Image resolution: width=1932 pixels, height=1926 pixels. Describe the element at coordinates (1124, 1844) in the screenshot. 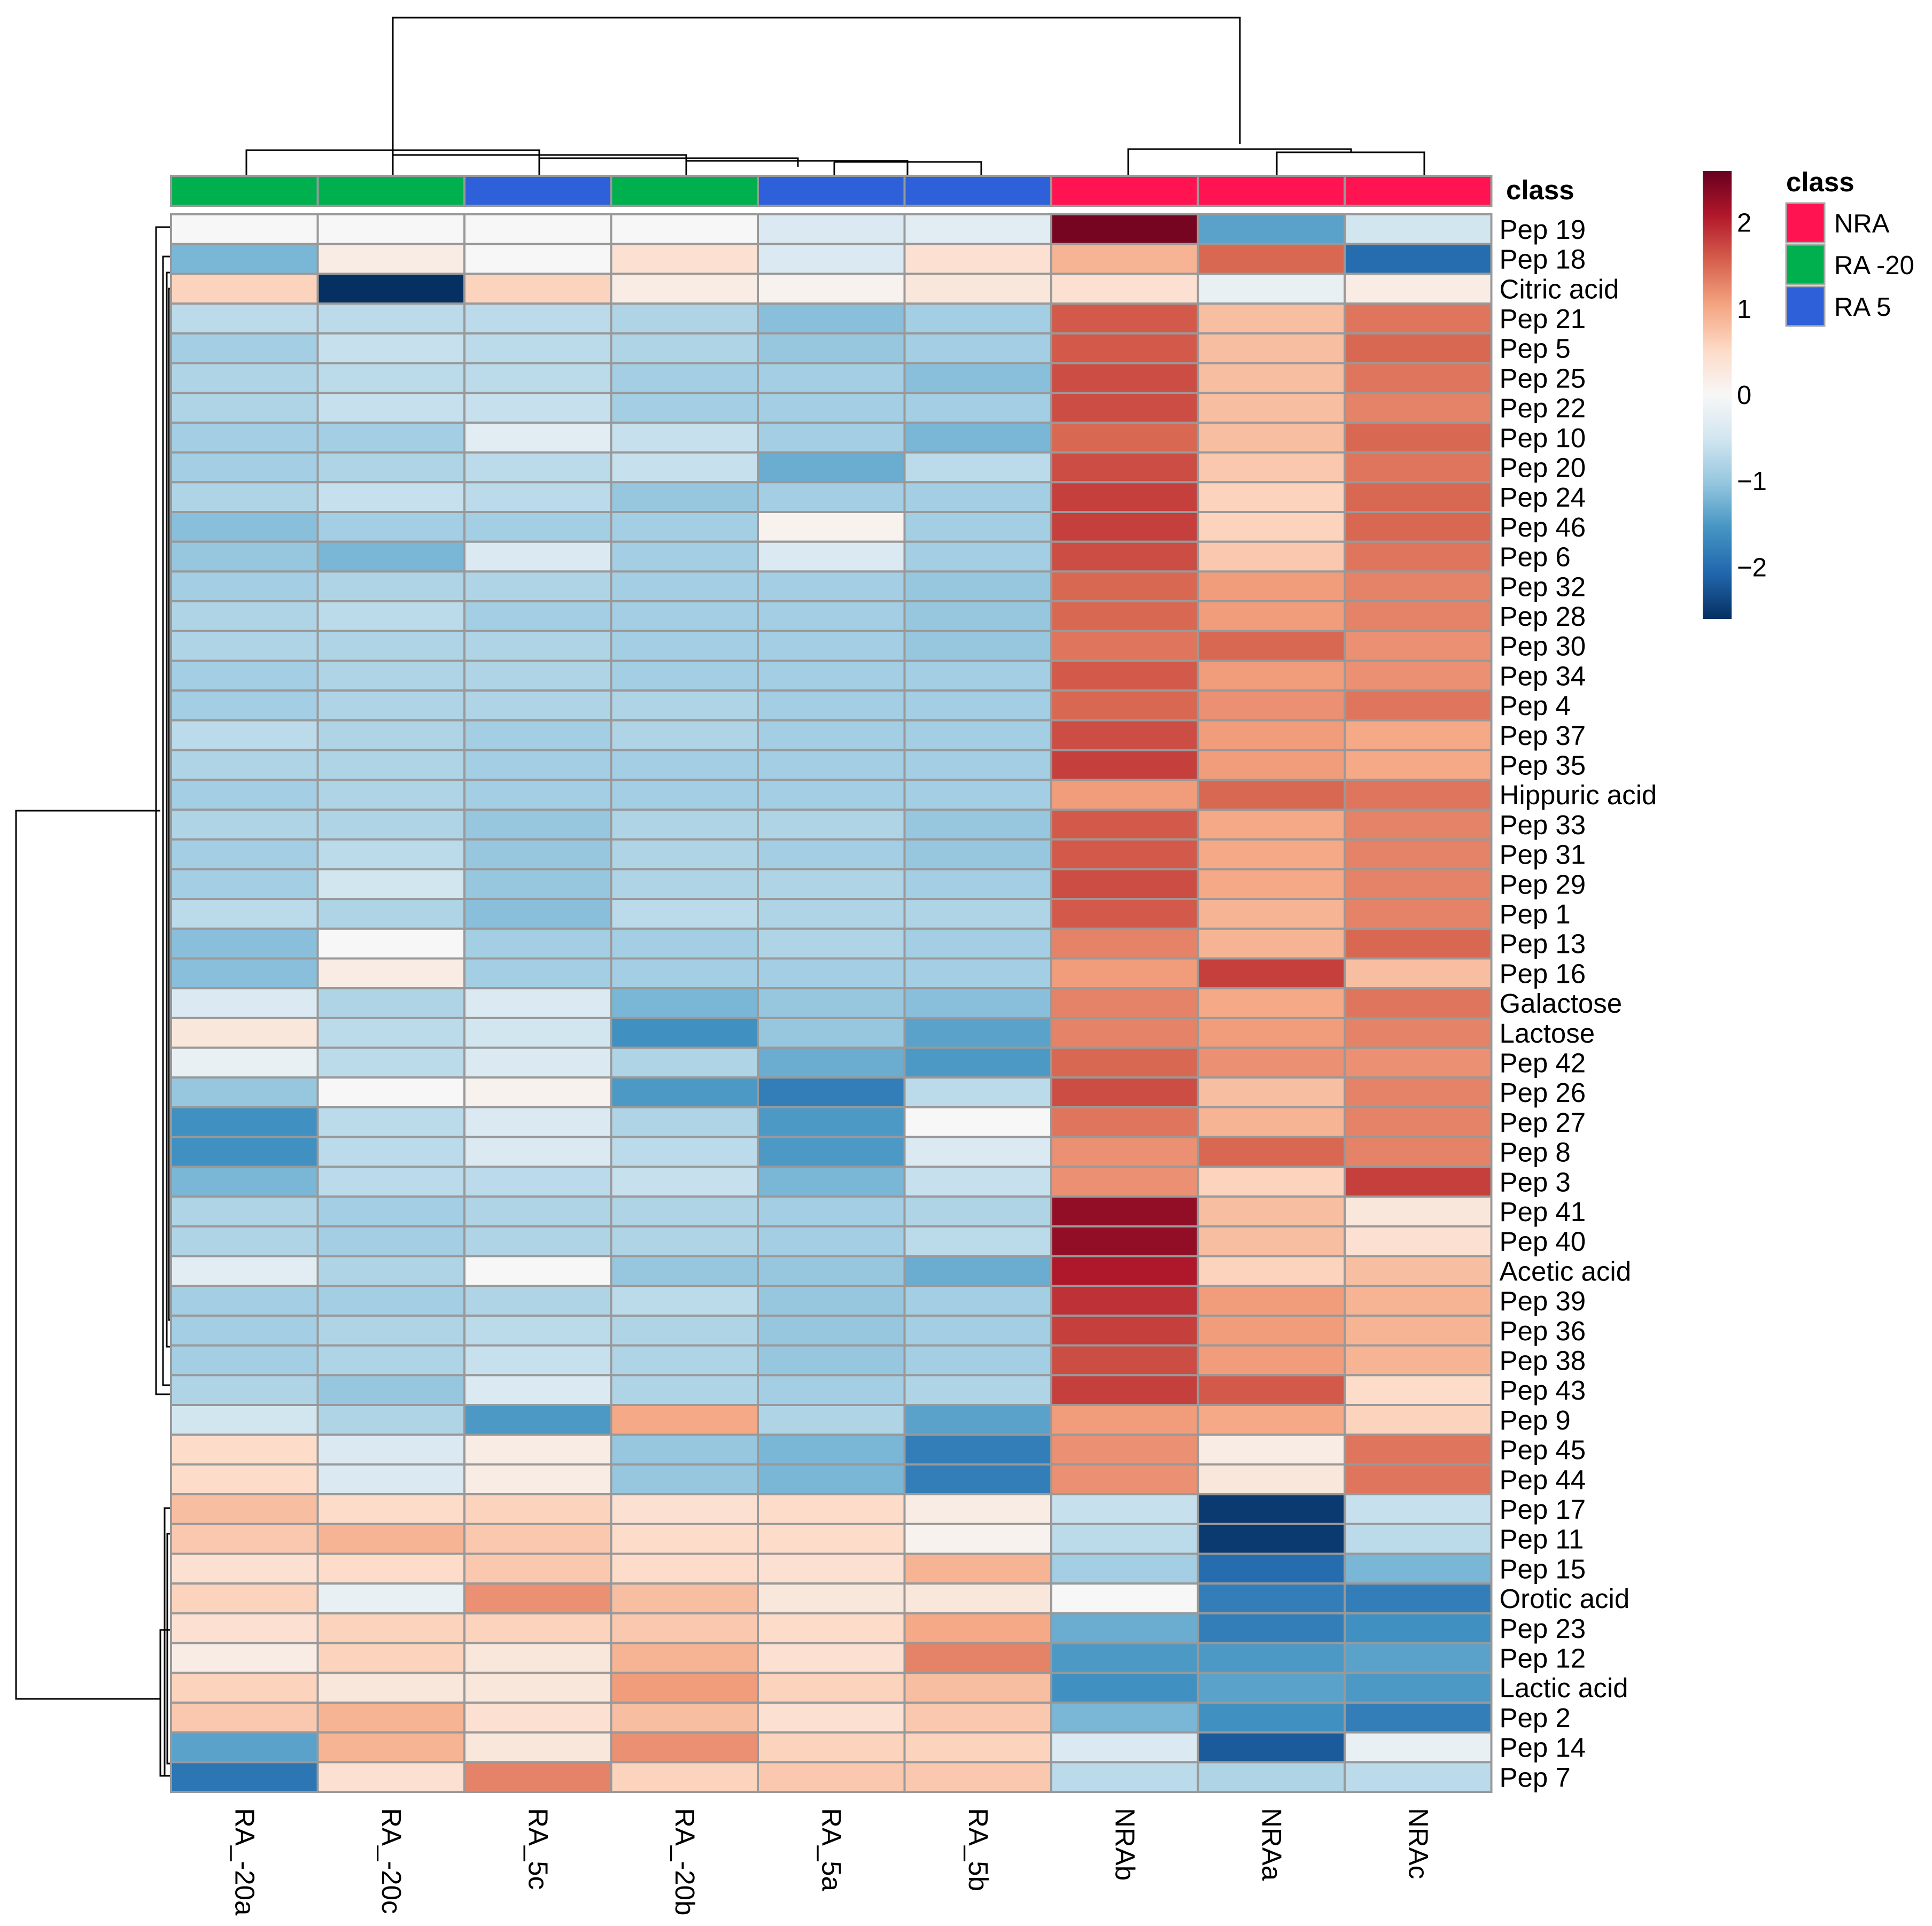

I see `column-label: NRAb` at that location.